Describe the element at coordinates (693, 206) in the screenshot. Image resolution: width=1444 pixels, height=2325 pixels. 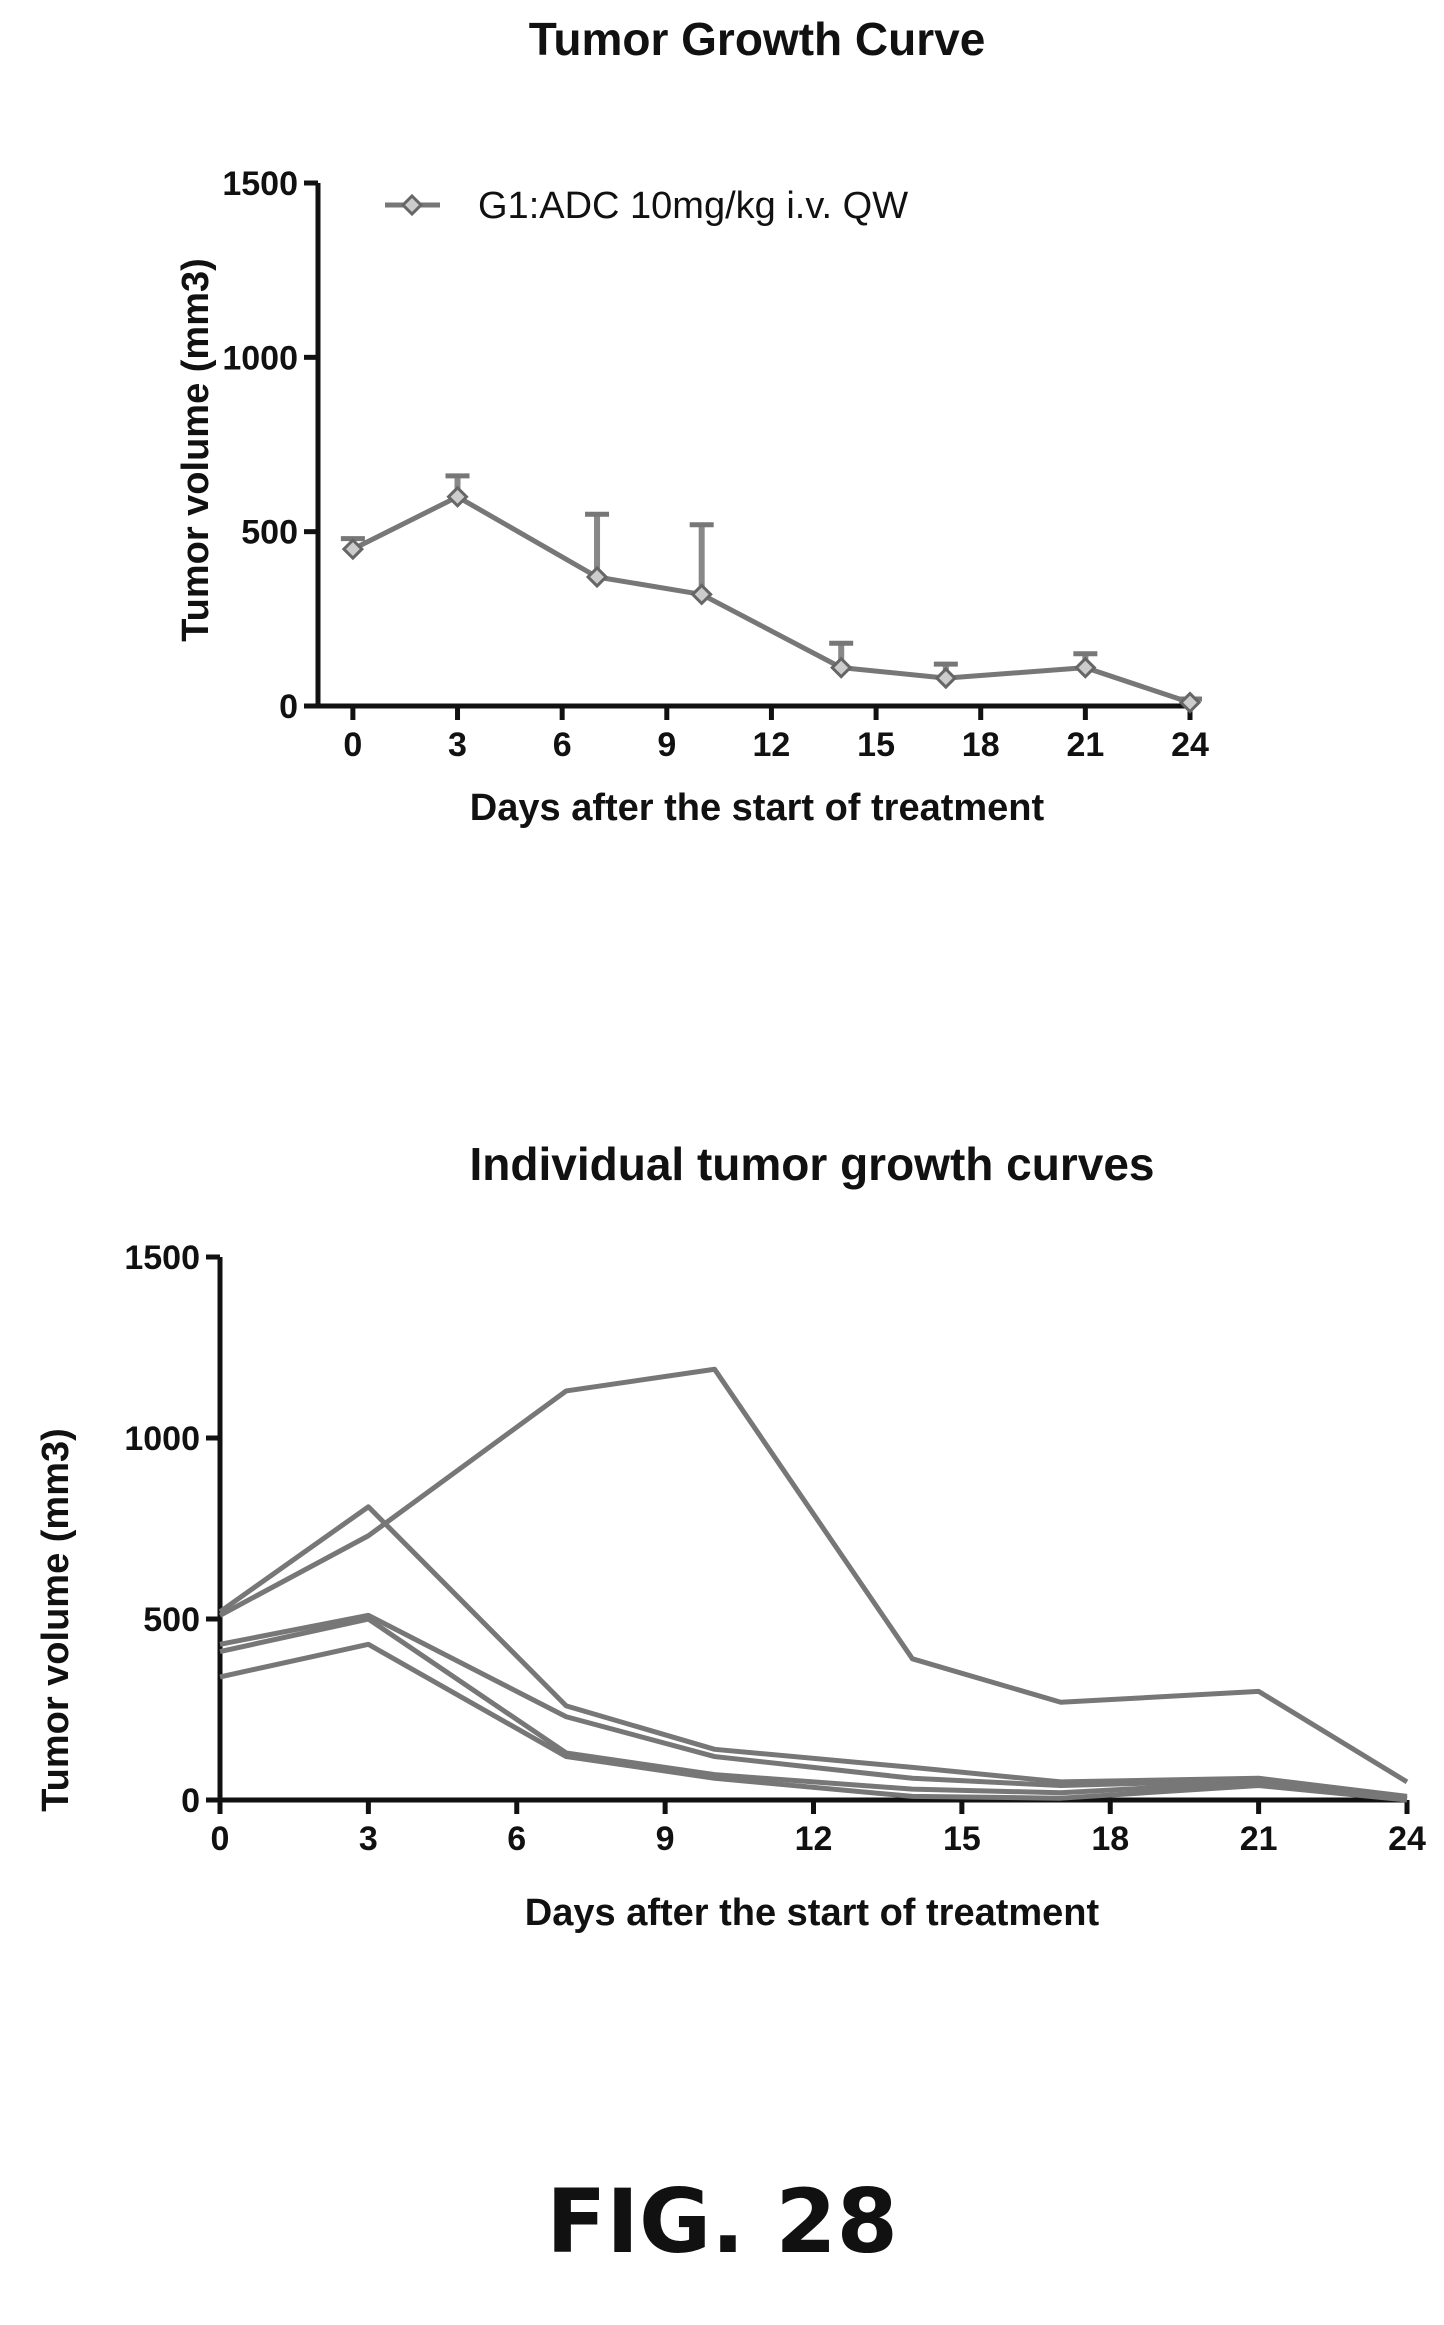
I see `legend-label: G1:ADC 10mg/kg i.v. QW` at that location.